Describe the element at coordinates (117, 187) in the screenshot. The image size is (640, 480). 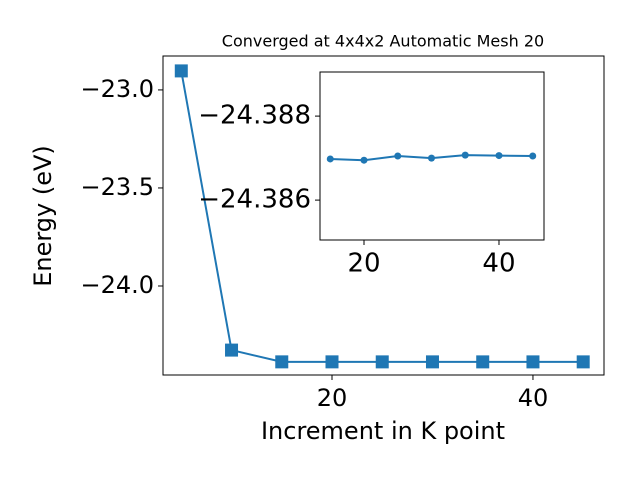
I see `y-tick-label: −23.5` at that location.